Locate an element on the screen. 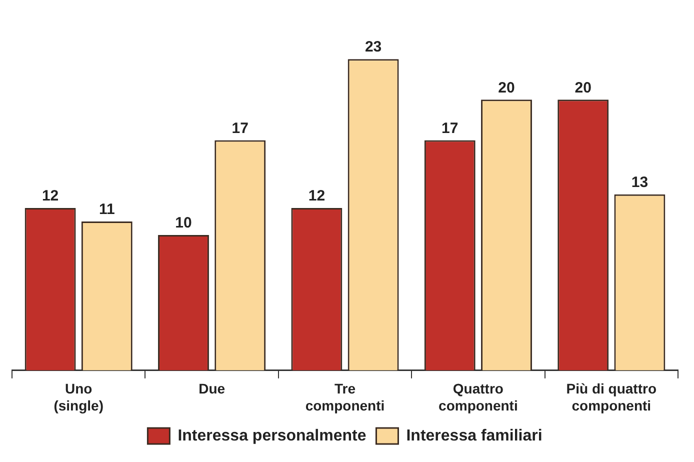 The image size is (694, 462). x-tick-label: Più di quattro componenti is located at coordinates (611, 397).